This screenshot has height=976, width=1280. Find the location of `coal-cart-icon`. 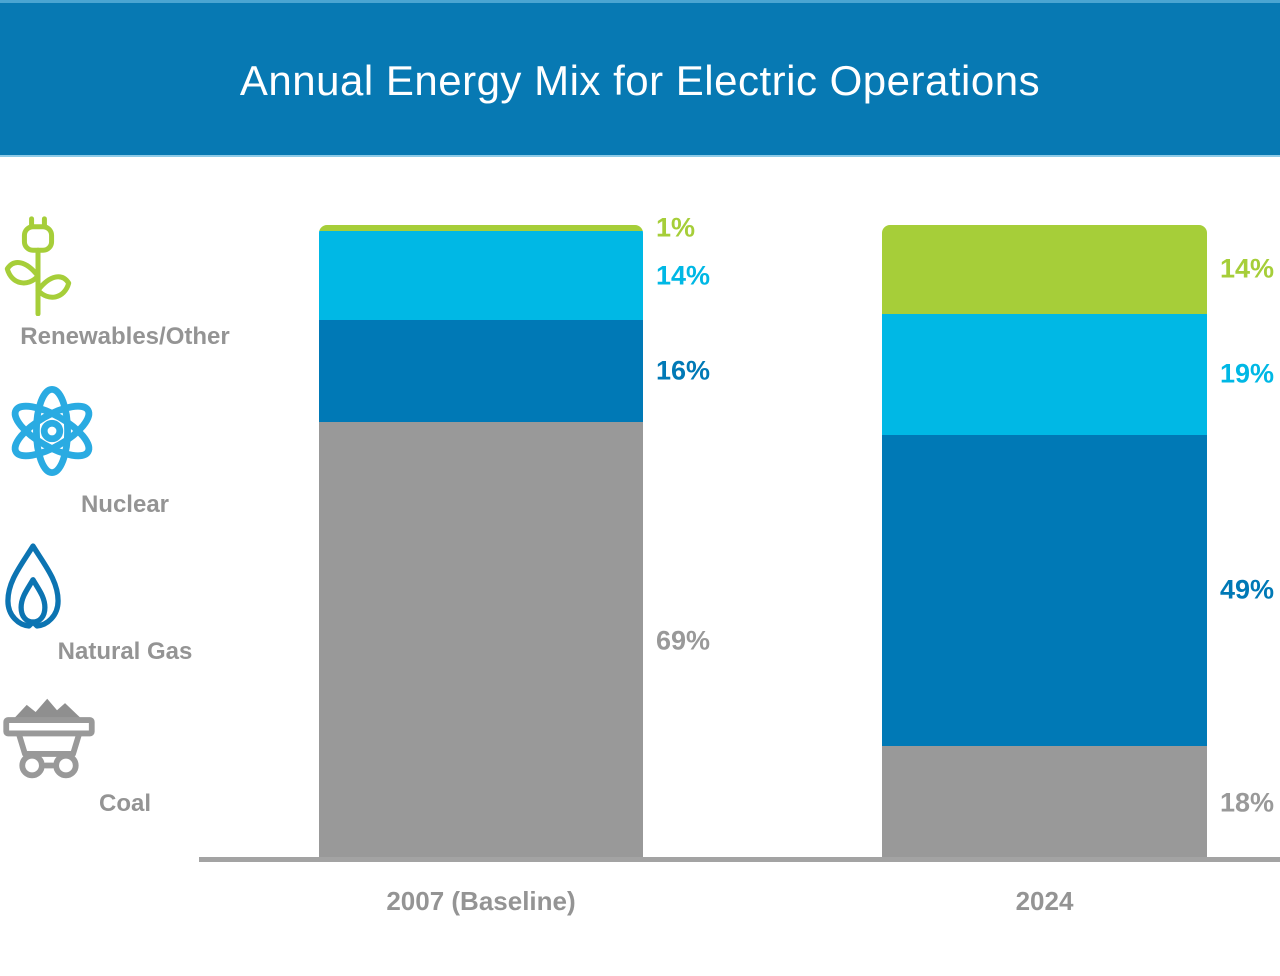

coal-cart-icon is located at coordinates (125, 737).